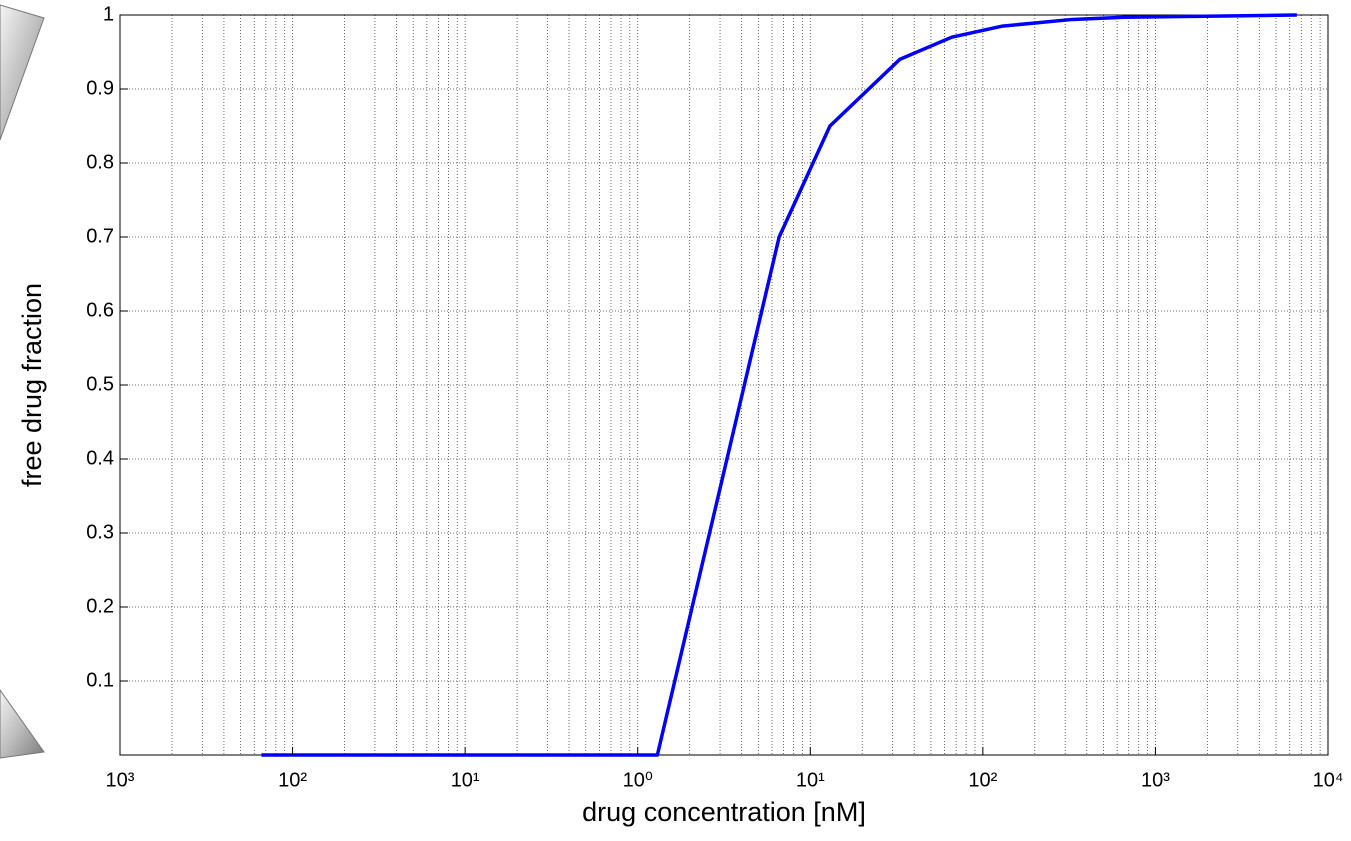  What do you see at coordinates (108, 14) in the screenshot?
I see `y-tick-label: 1` at bounding box center [108, 14].